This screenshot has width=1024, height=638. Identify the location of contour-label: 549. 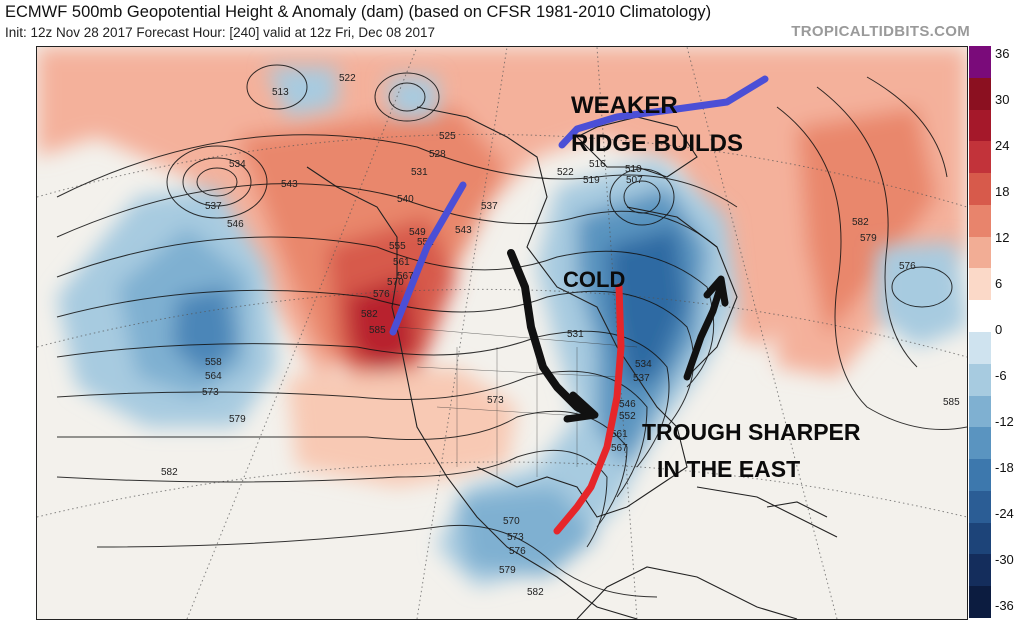
(417, 232).